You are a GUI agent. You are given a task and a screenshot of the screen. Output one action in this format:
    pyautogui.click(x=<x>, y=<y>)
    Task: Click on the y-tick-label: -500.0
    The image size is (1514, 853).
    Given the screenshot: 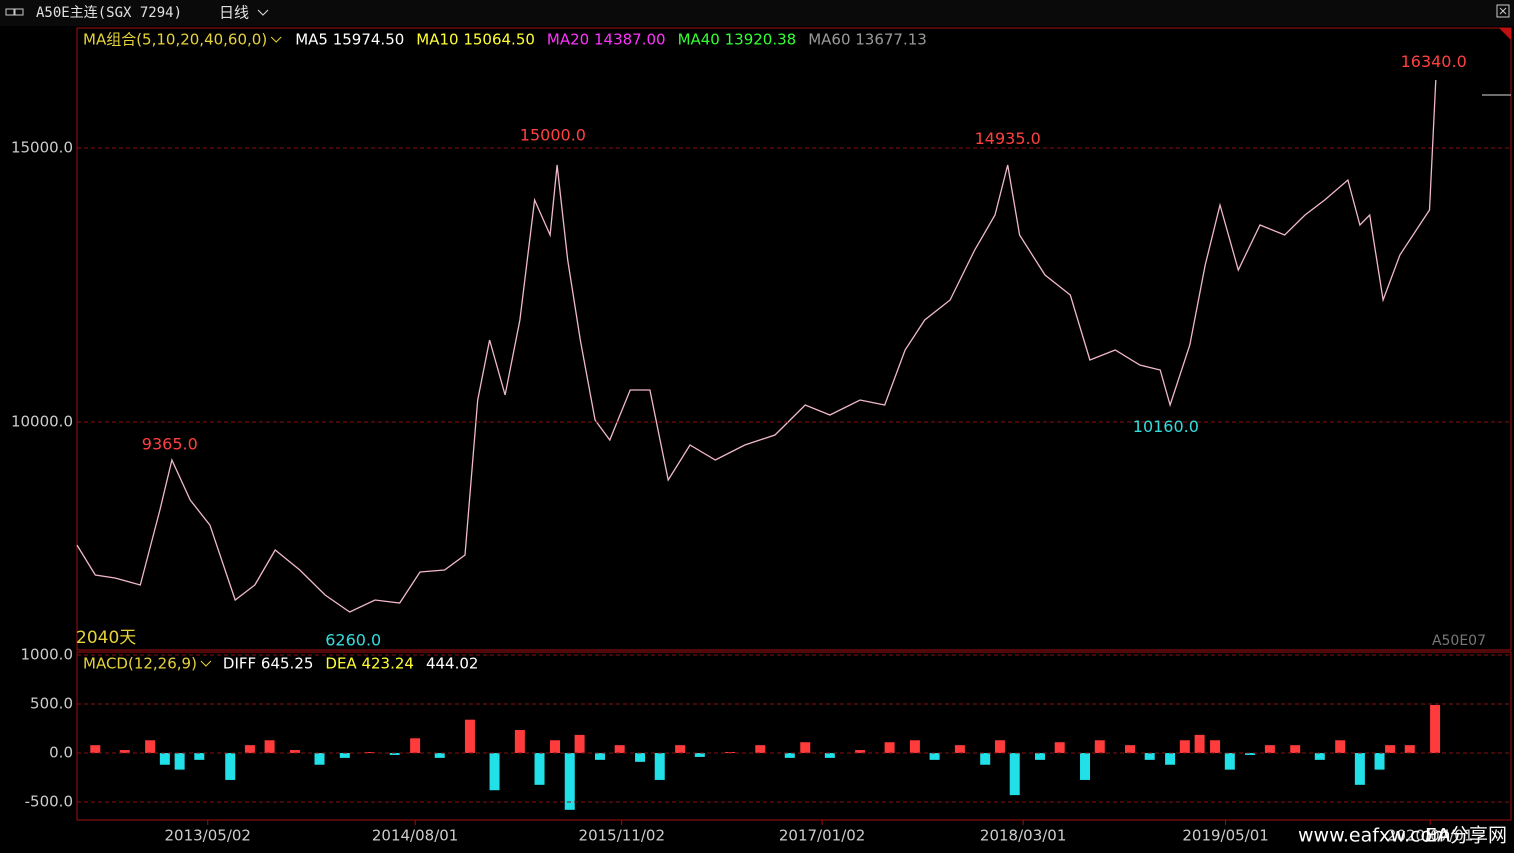 What is the action you would take?
    pyautogui.click(x=49, y=801)
    